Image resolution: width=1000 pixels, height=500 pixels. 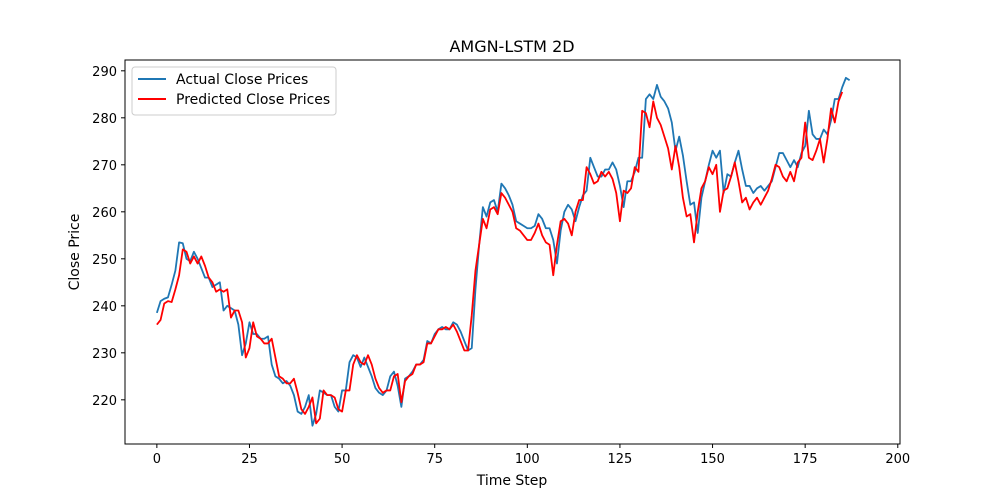 What do you see at coordinates (805, 459) in the screenshot?
I see `x-tick-label: 175` at bounding box center [805, 459].